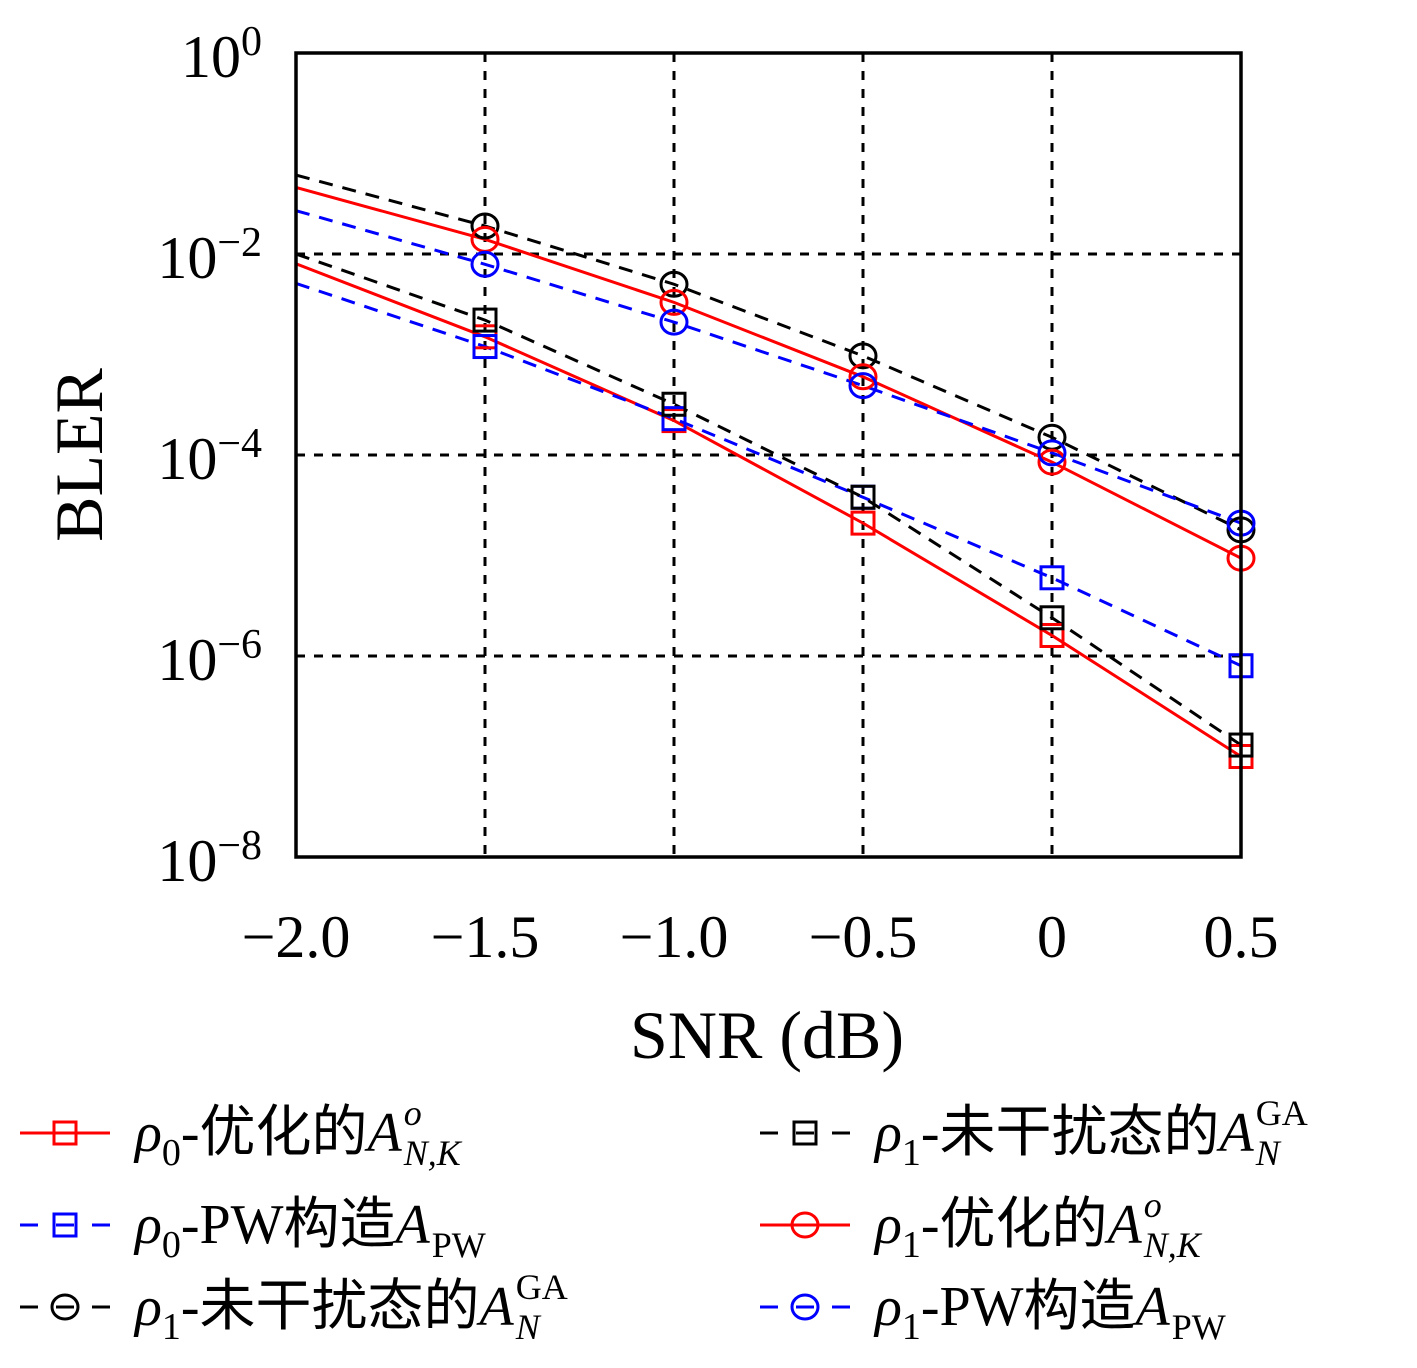 Image resolution: width=1417 pixels, height=1368 pixels. Describe the element at coordinates (1014, 1225) in the screenshot. I see `legend-text: -优化的` at that location.